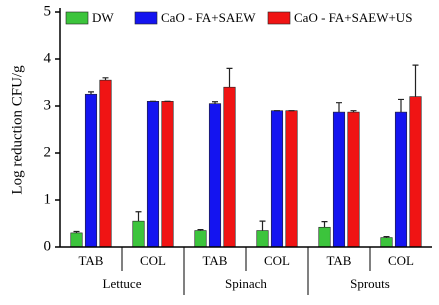  What do you see at coordinates (122, 283) in the screenshot?
I see `group-label: Lettuce` at bounding box center [122, 283].